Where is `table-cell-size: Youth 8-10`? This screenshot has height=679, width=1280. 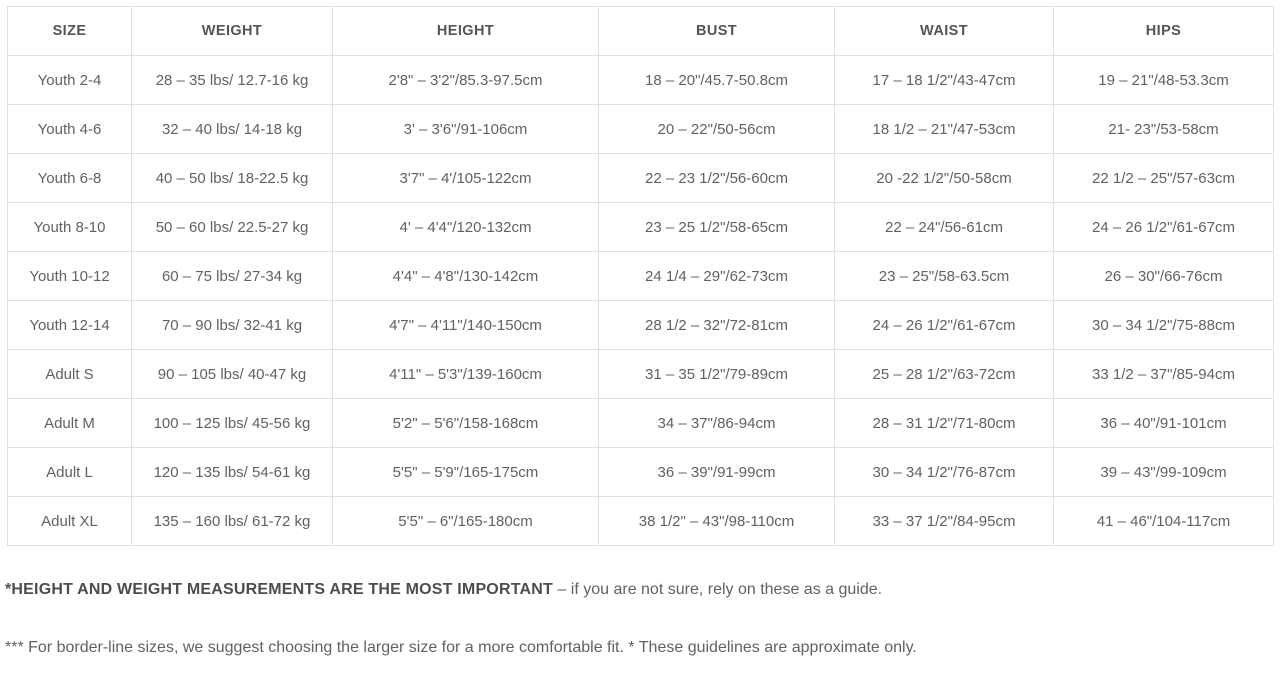 table-cell-size: Youth 8-10 is located at coordinates (69, 227).